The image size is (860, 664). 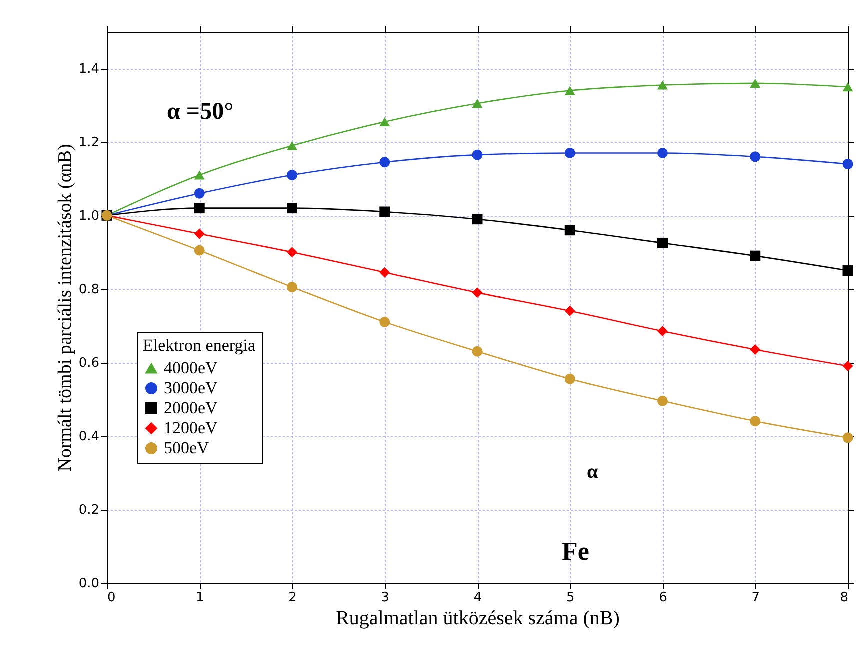 I want to click on legend-label: 2000eV, so click(x=191, y=408).